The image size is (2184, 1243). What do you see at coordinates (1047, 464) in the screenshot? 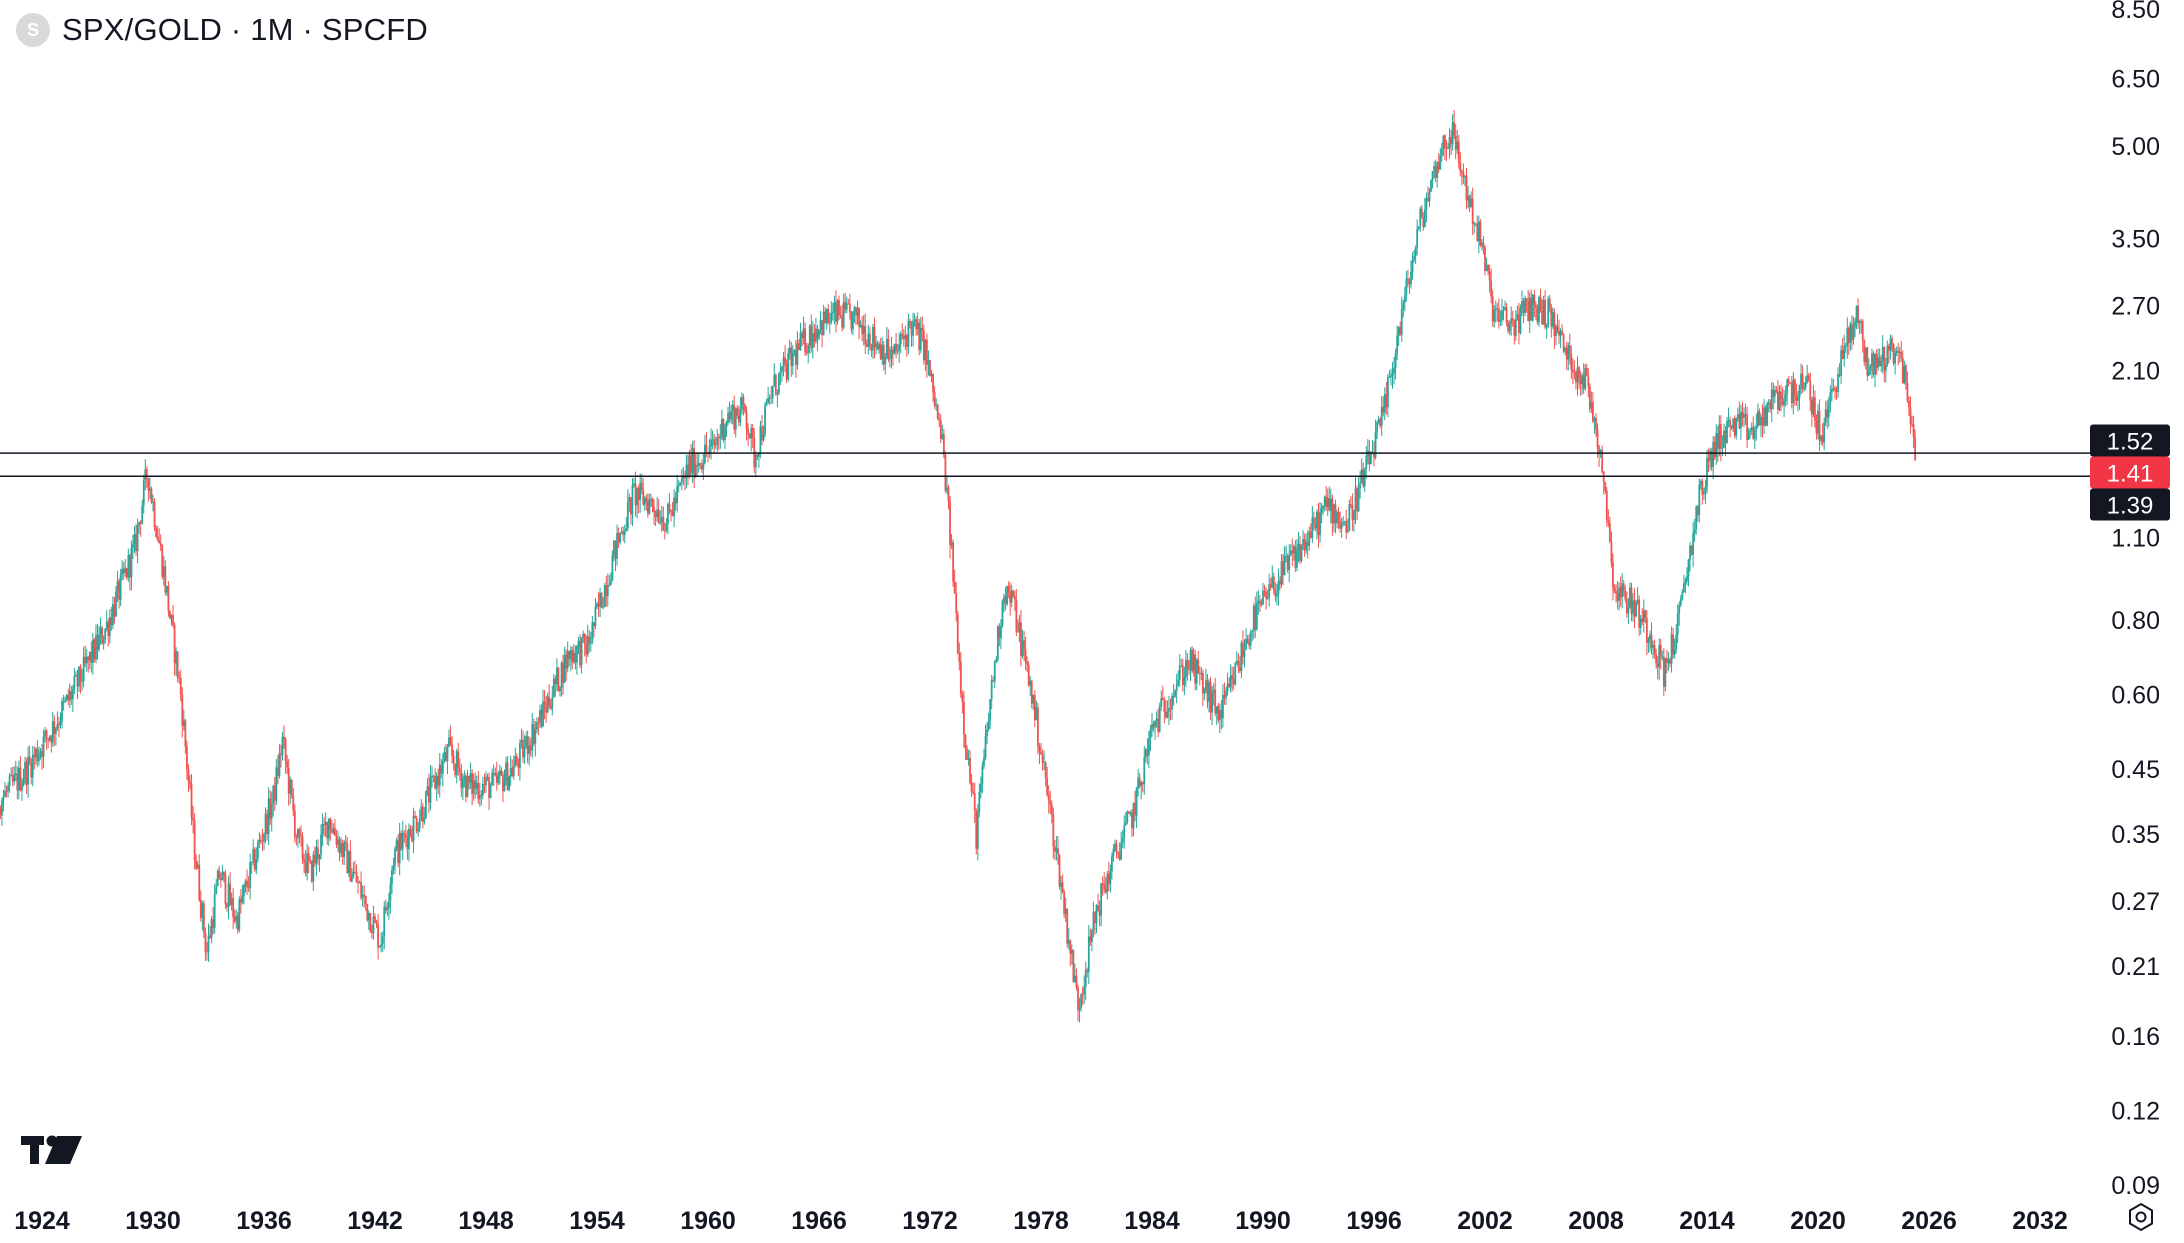
I see `horizontal-lines-layer` at bounding box center [1047, 464].